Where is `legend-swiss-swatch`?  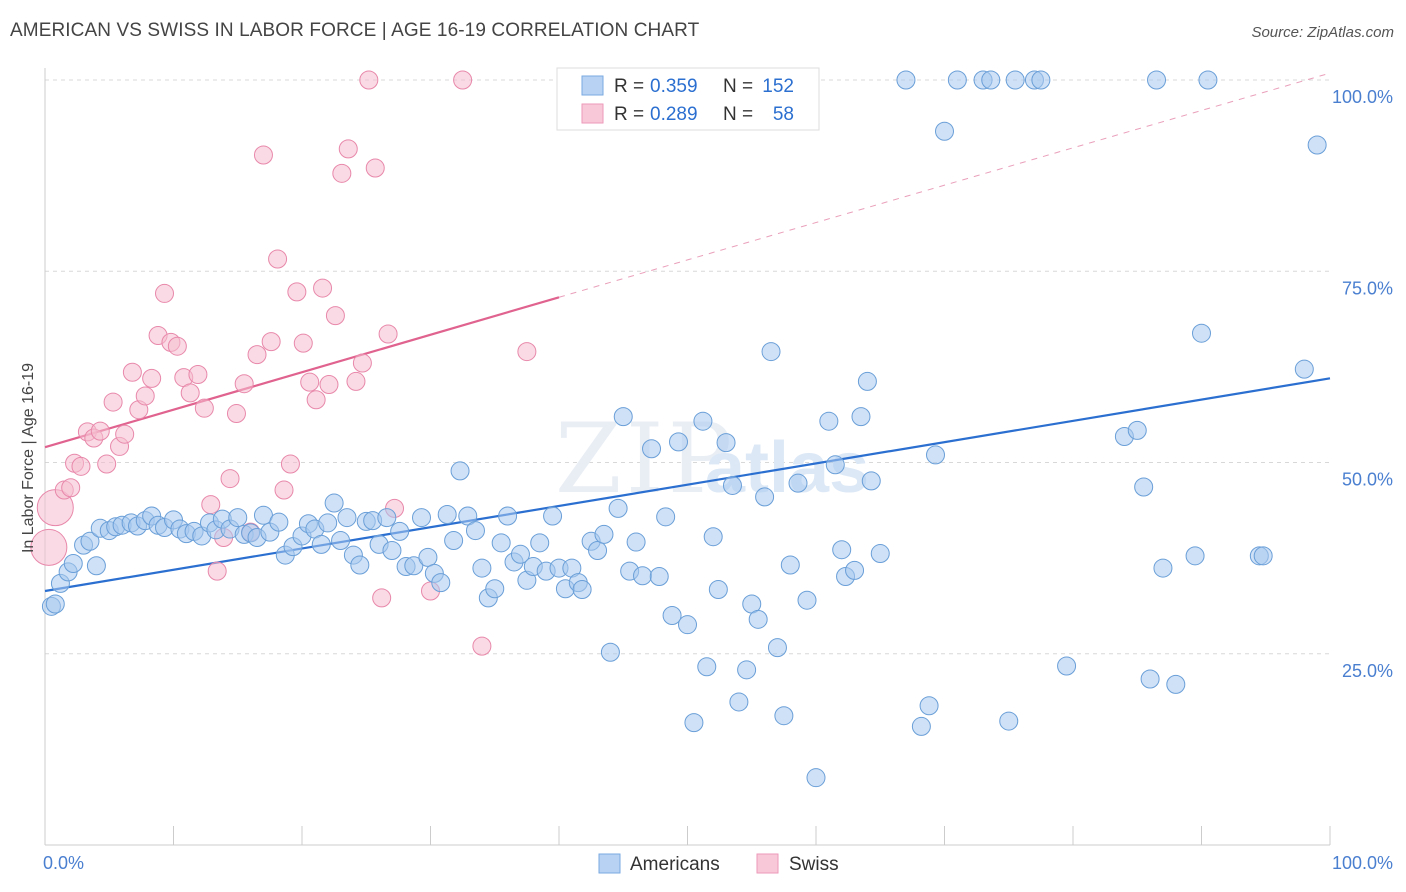 legend-swiss-swatch is located at coordinates (767, 863).